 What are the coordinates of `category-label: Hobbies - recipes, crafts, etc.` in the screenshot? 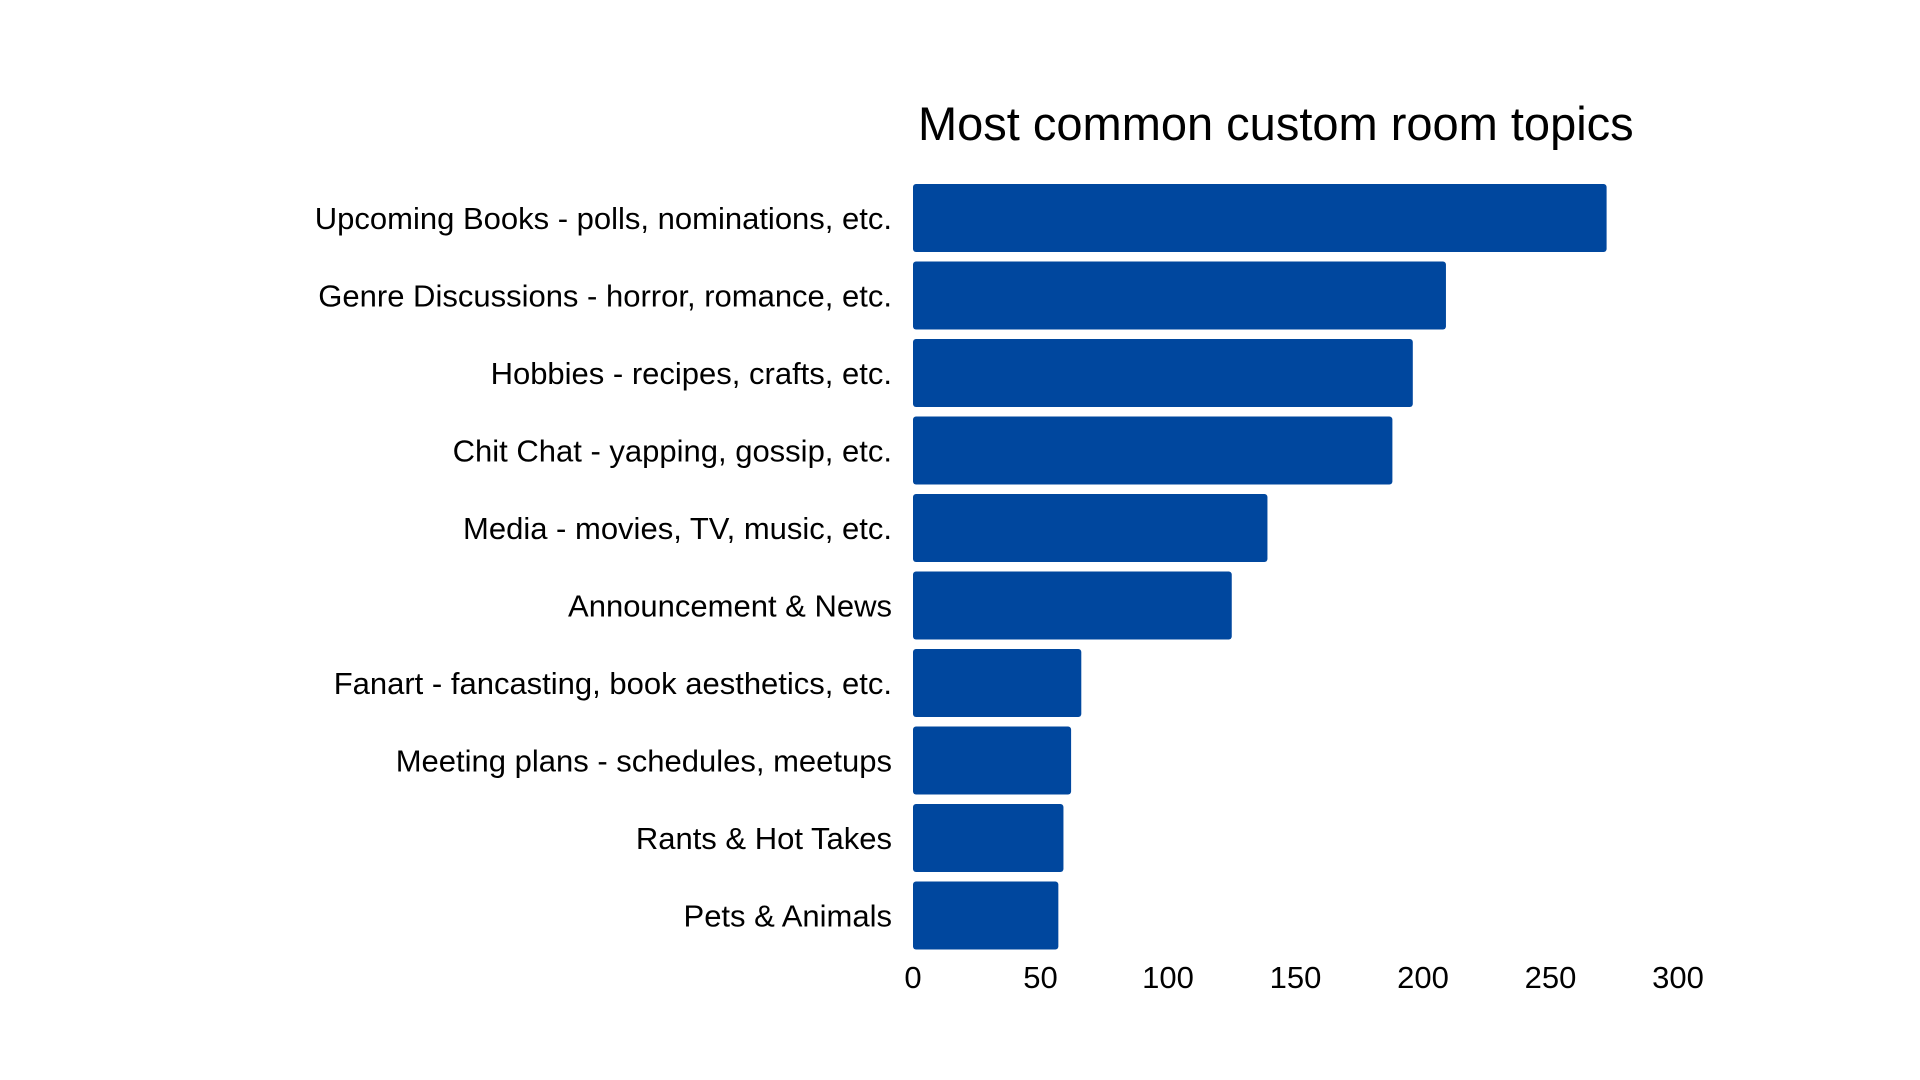 It's located at (691, 373).